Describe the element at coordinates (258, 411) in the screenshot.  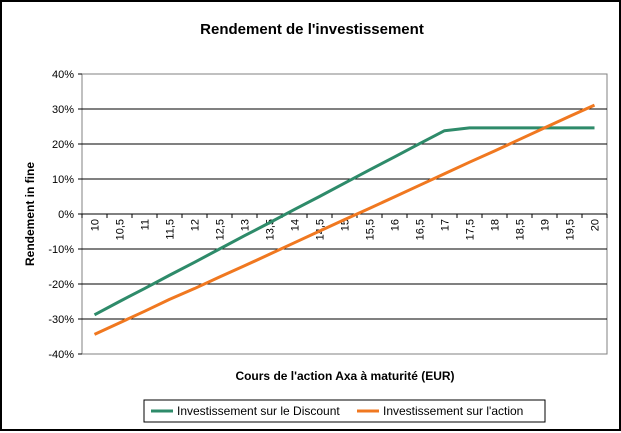
I see `legend-label-discount: Investissement sur le Discount` at that location.